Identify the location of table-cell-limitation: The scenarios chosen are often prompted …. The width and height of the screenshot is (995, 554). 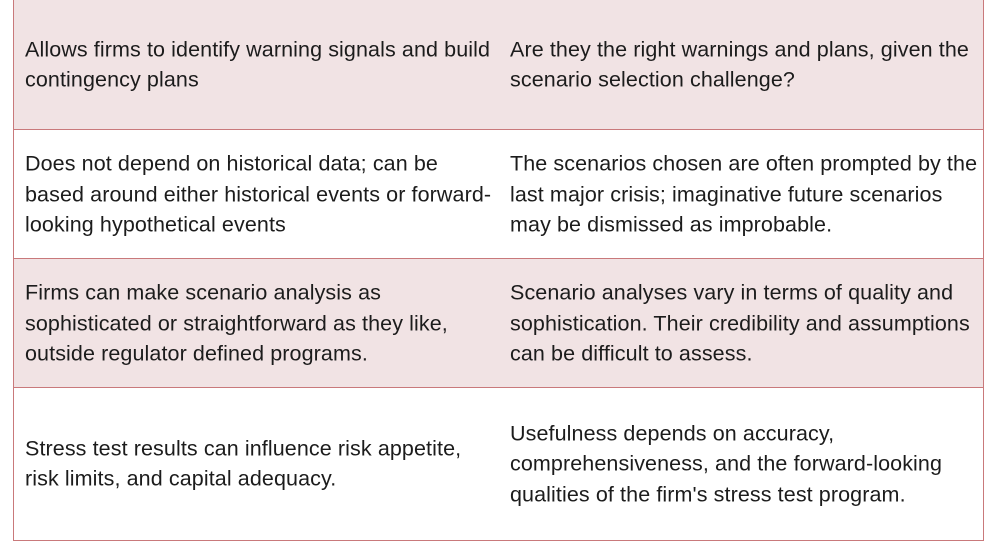
(744, 194).